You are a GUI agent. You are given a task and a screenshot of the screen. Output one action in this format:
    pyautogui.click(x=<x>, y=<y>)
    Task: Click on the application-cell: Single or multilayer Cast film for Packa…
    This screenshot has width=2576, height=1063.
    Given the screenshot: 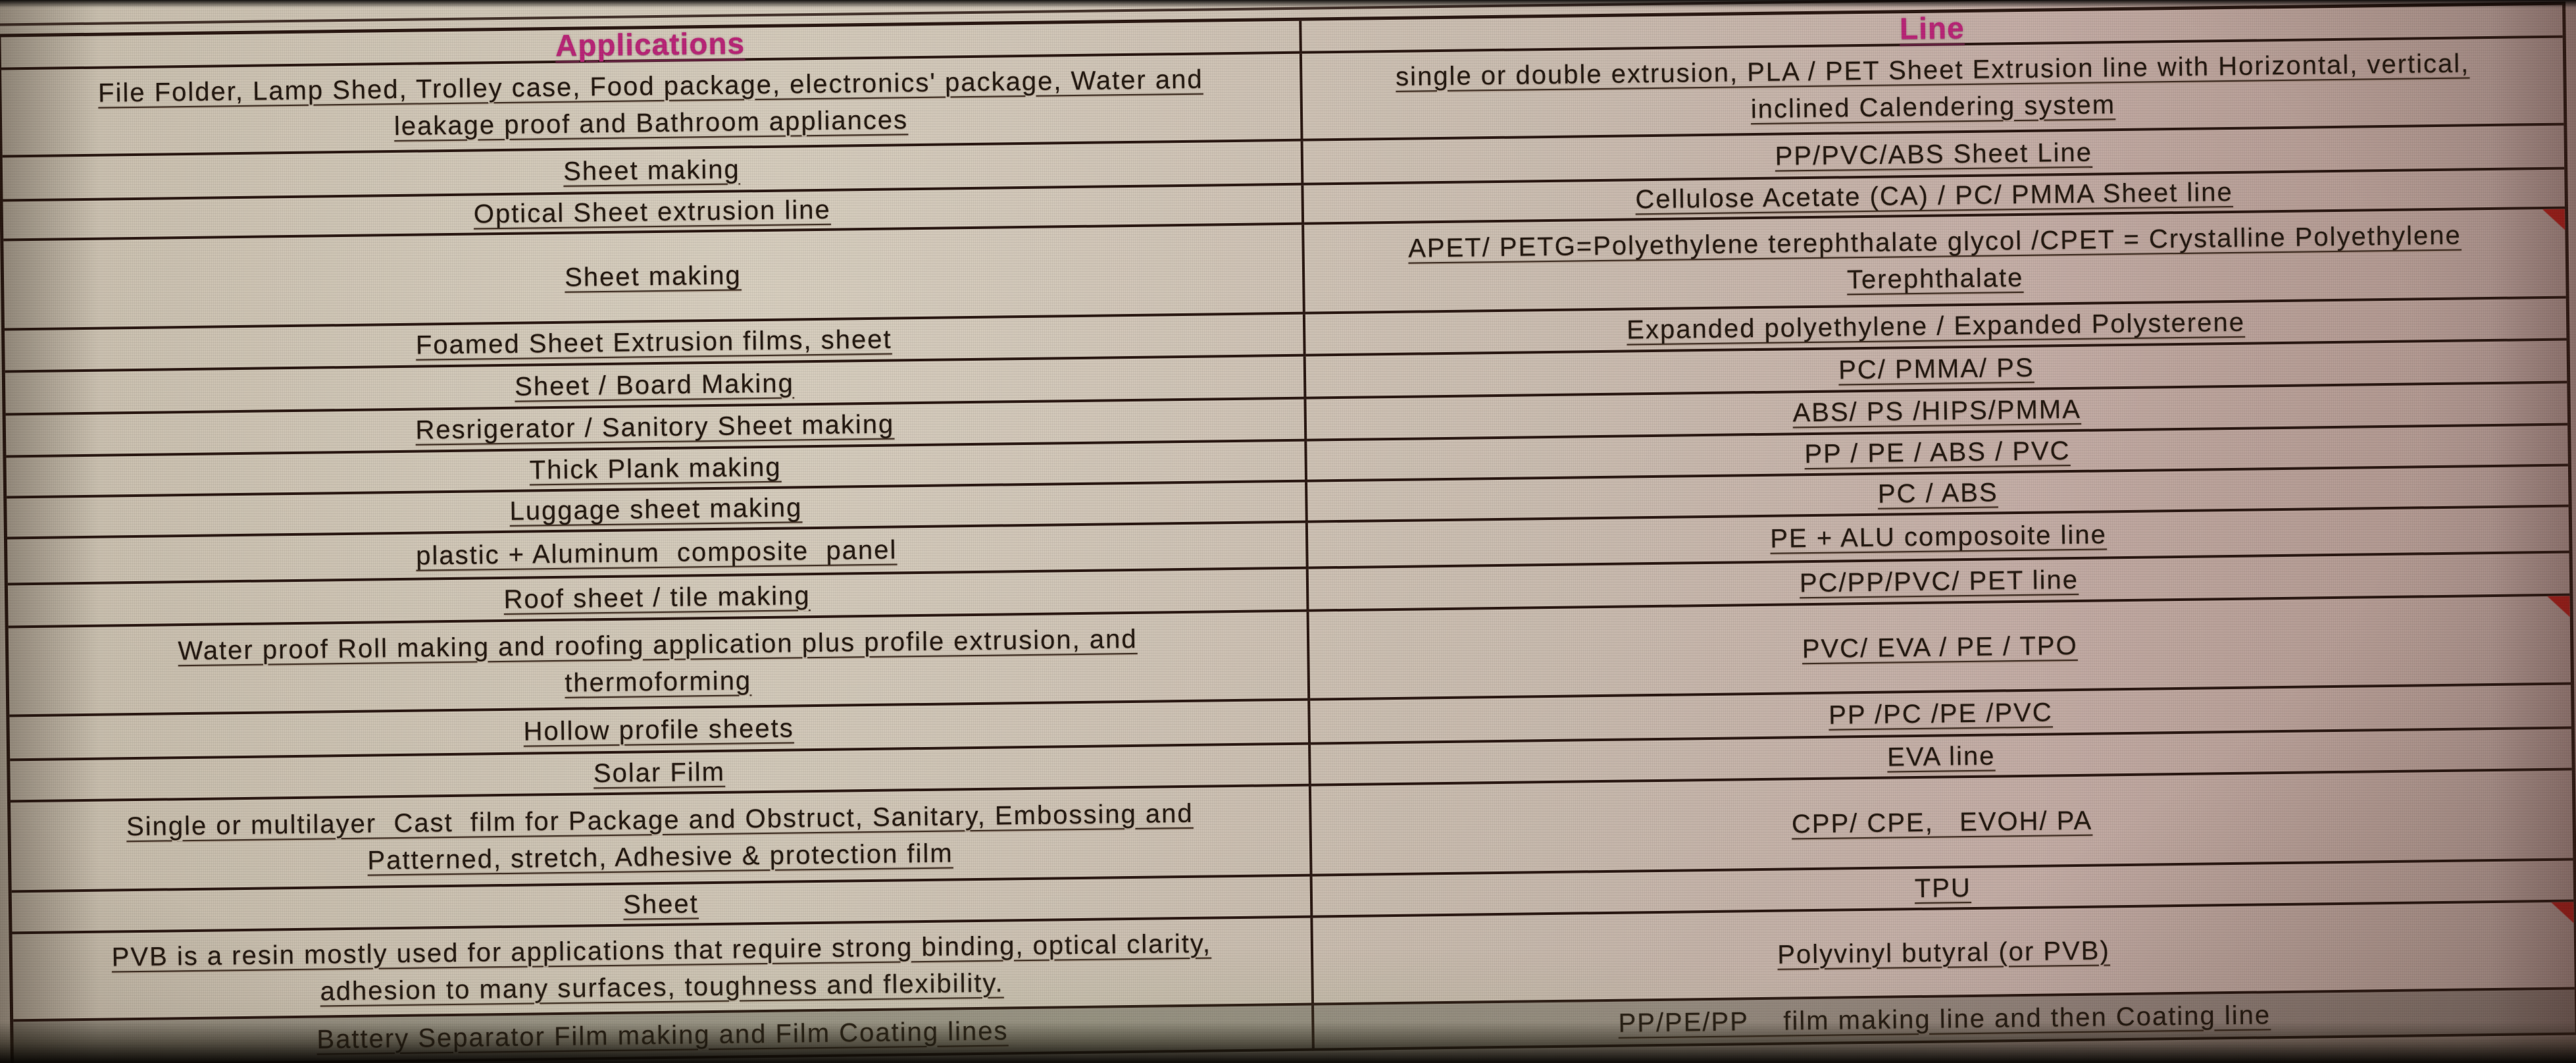 What is the action you would take?
    pyautogui.click(x=662, y=839)
    